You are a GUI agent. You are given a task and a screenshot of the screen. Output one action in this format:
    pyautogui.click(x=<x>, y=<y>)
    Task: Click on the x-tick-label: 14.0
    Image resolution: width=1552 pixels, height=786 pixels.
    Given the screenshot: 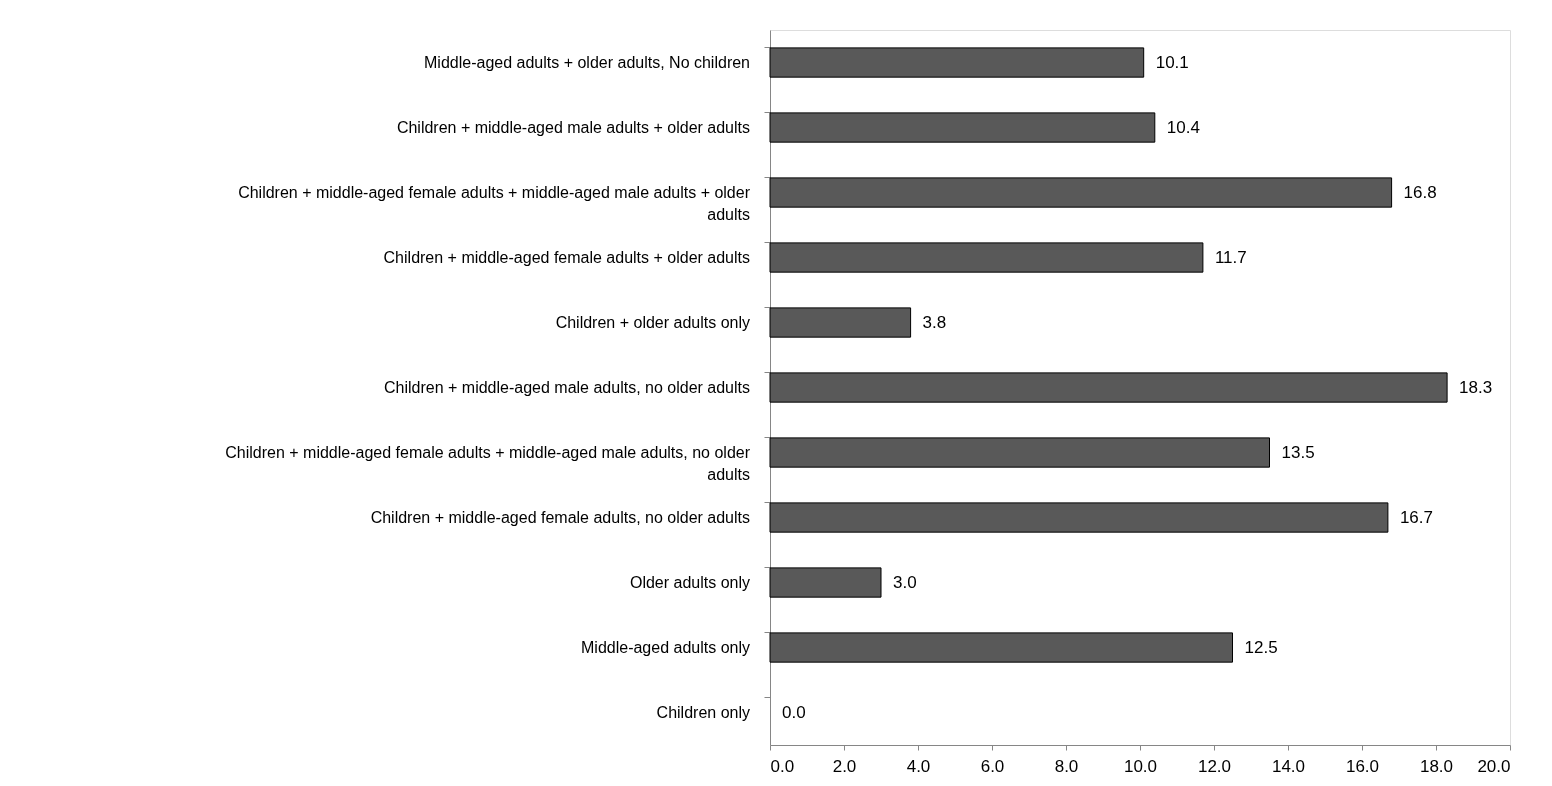 What is the action you would take?
    pyautogui.click(x=1288, y=766)
    